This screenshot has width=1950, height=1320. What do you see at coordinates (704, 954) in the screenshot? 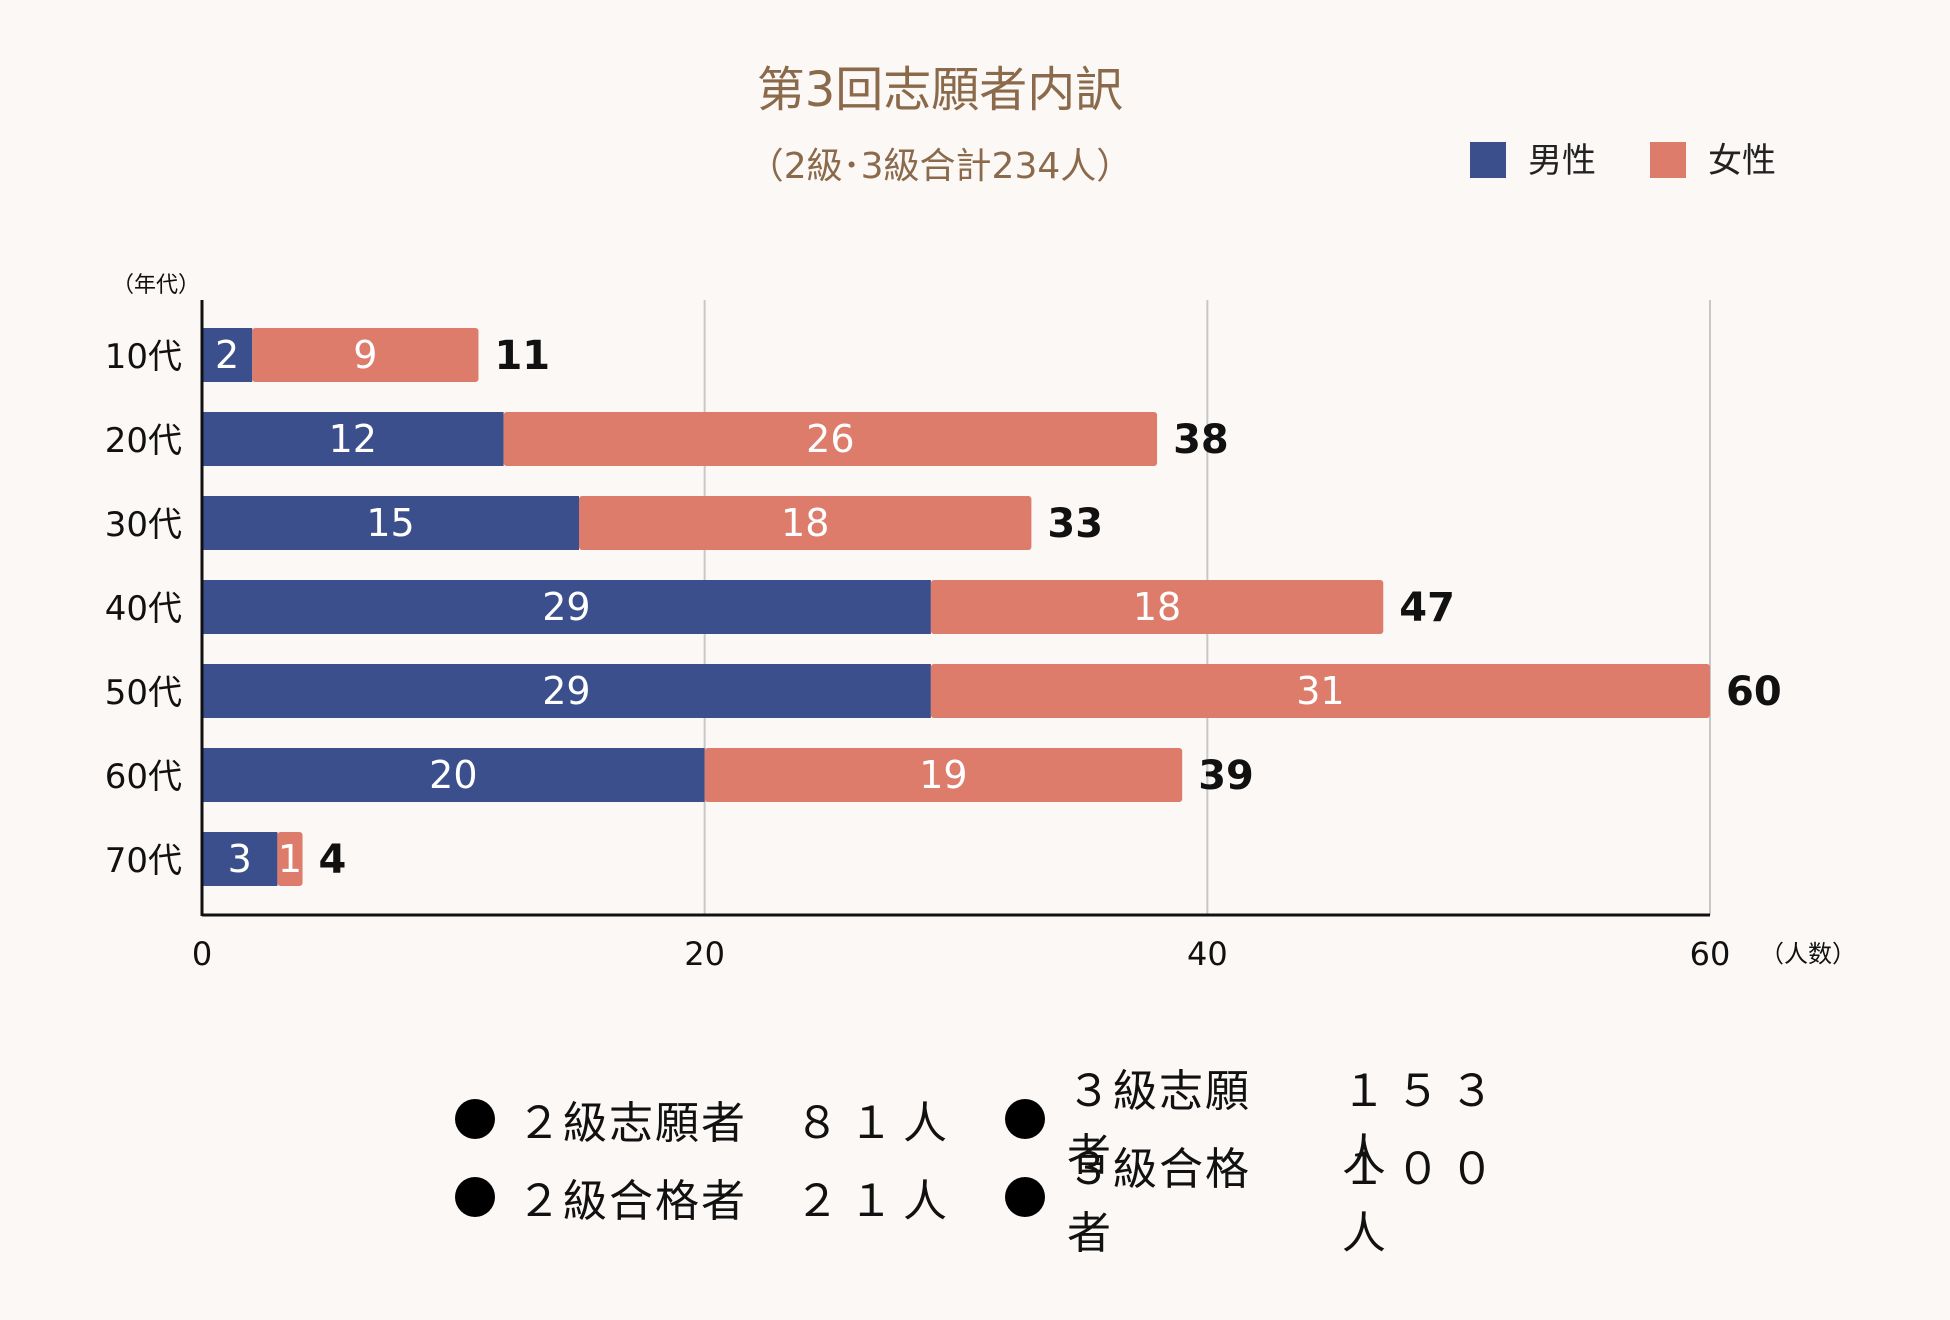
I see `x-tick-label: 20` at bounding box center [704, 954].